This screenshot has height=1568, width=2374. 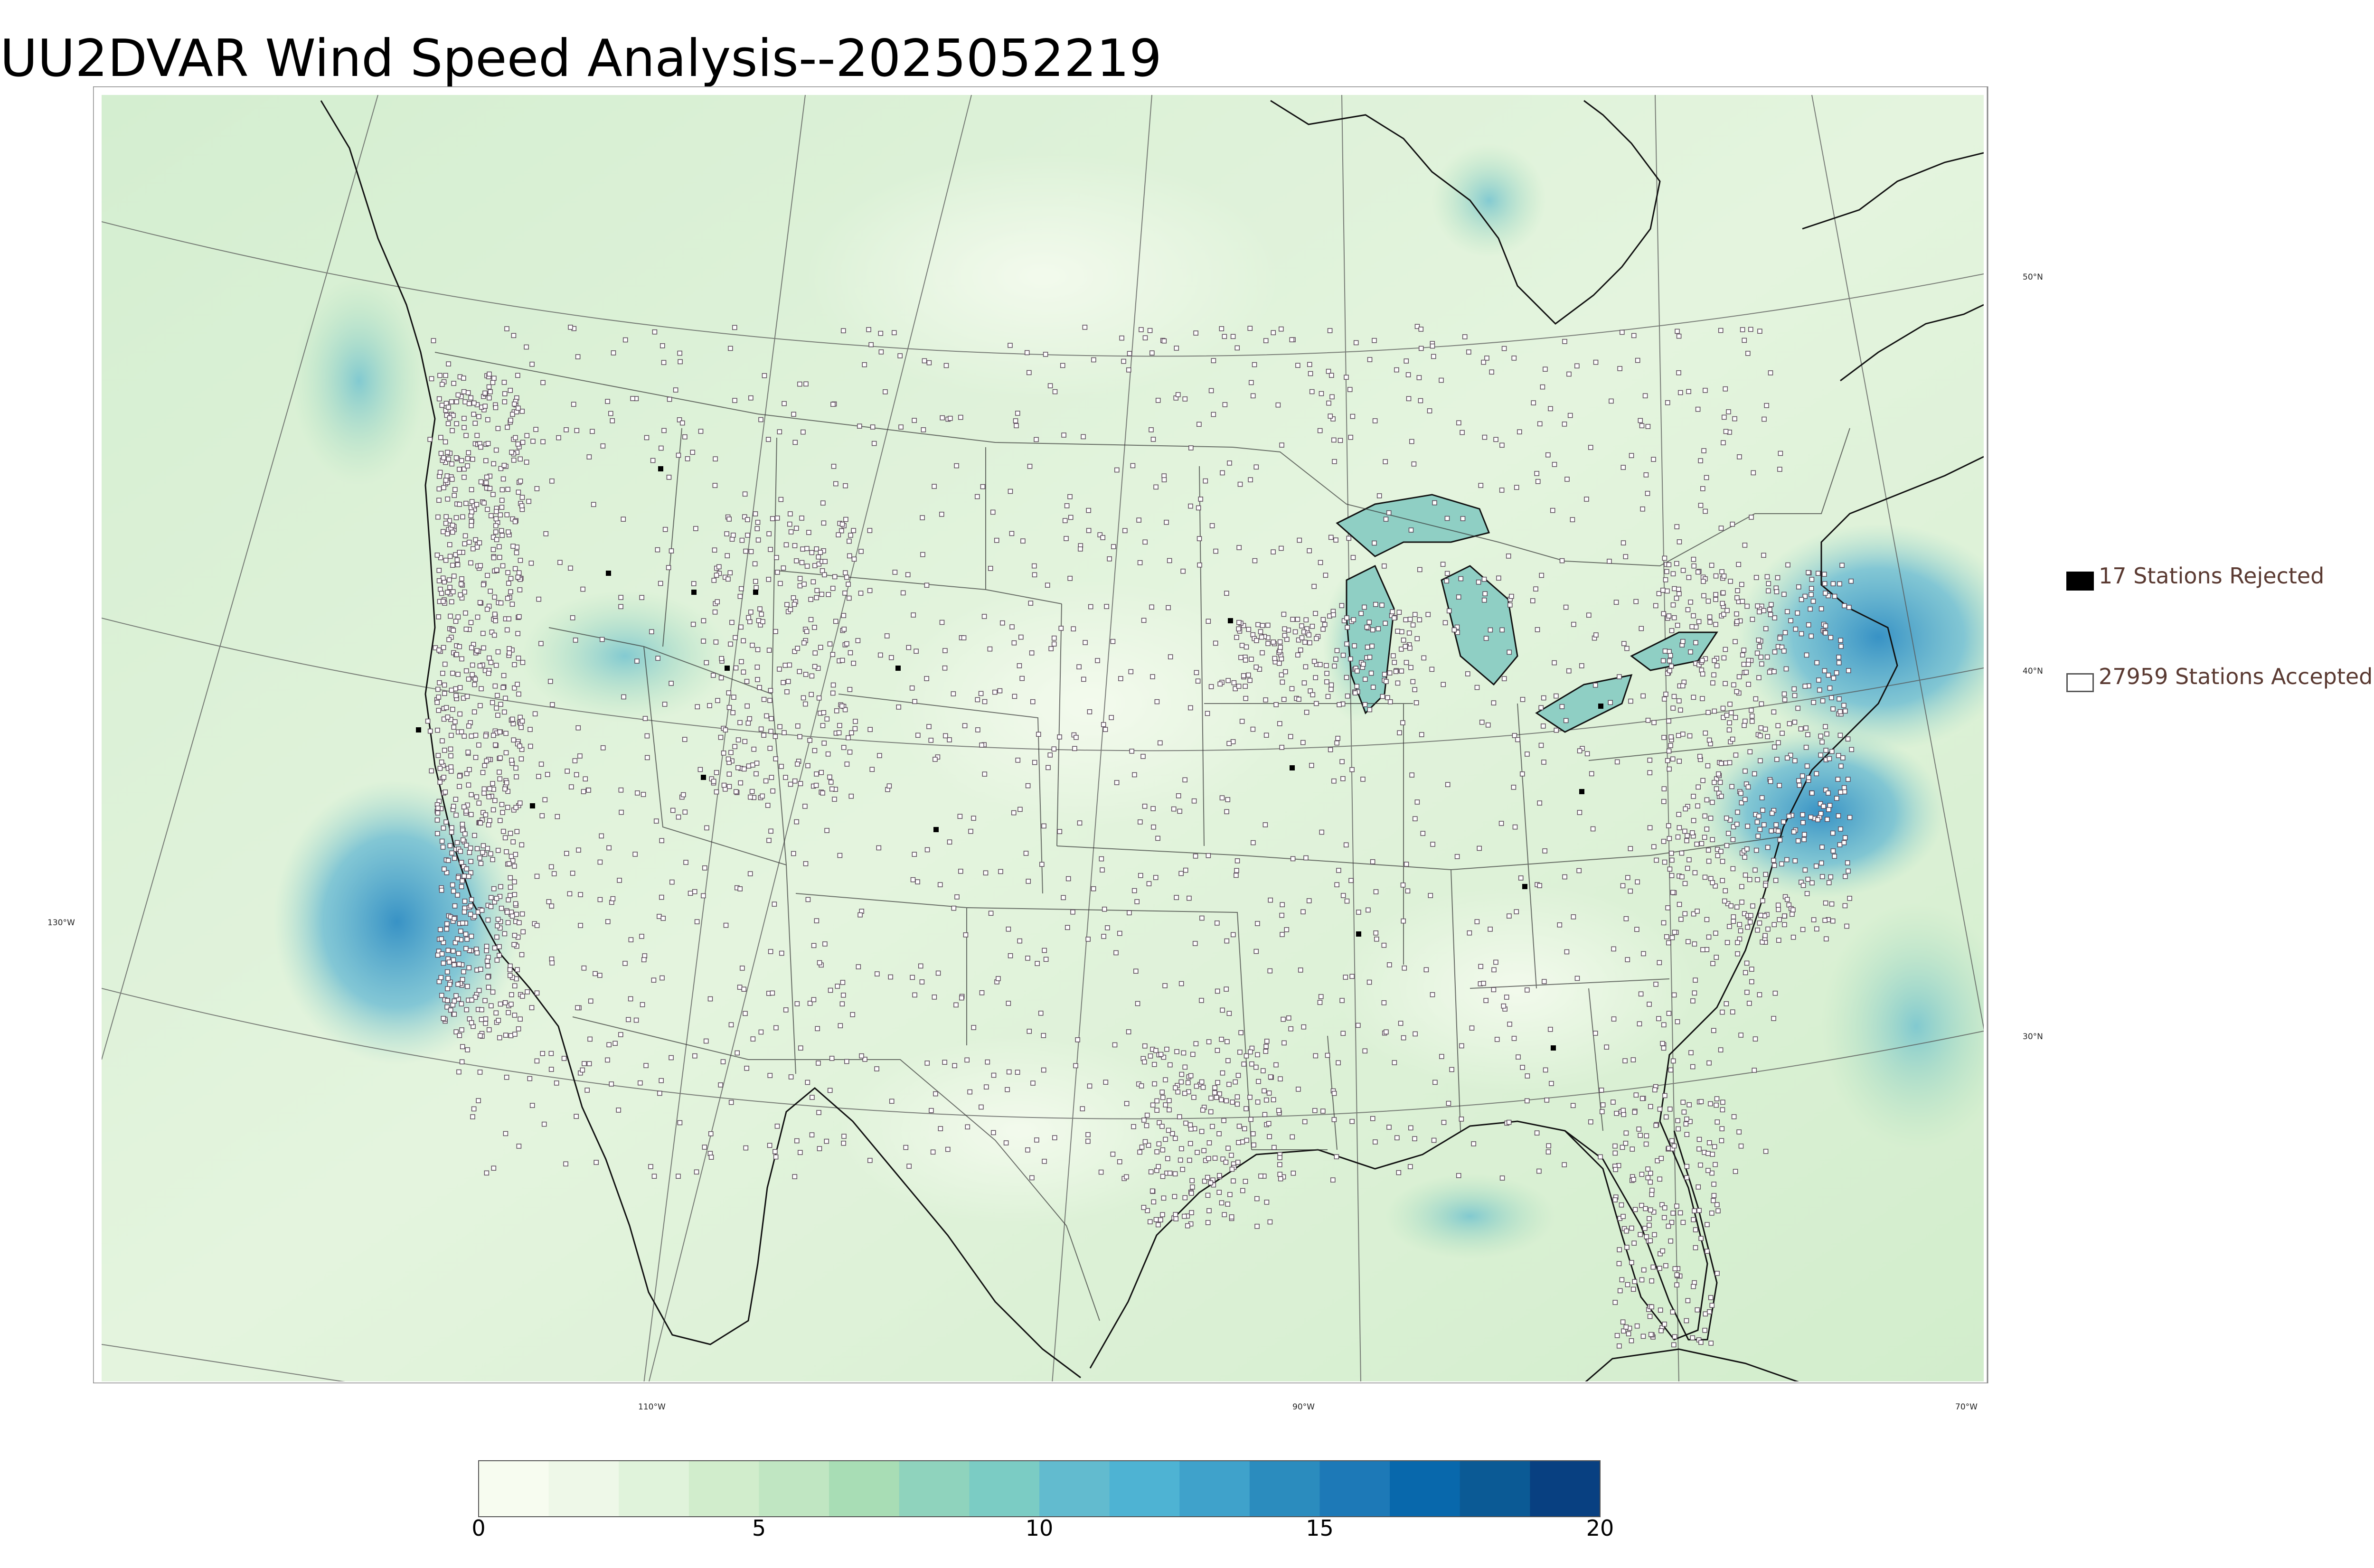 I want to click on calm-region-canada, so click(x=1042, y=277).